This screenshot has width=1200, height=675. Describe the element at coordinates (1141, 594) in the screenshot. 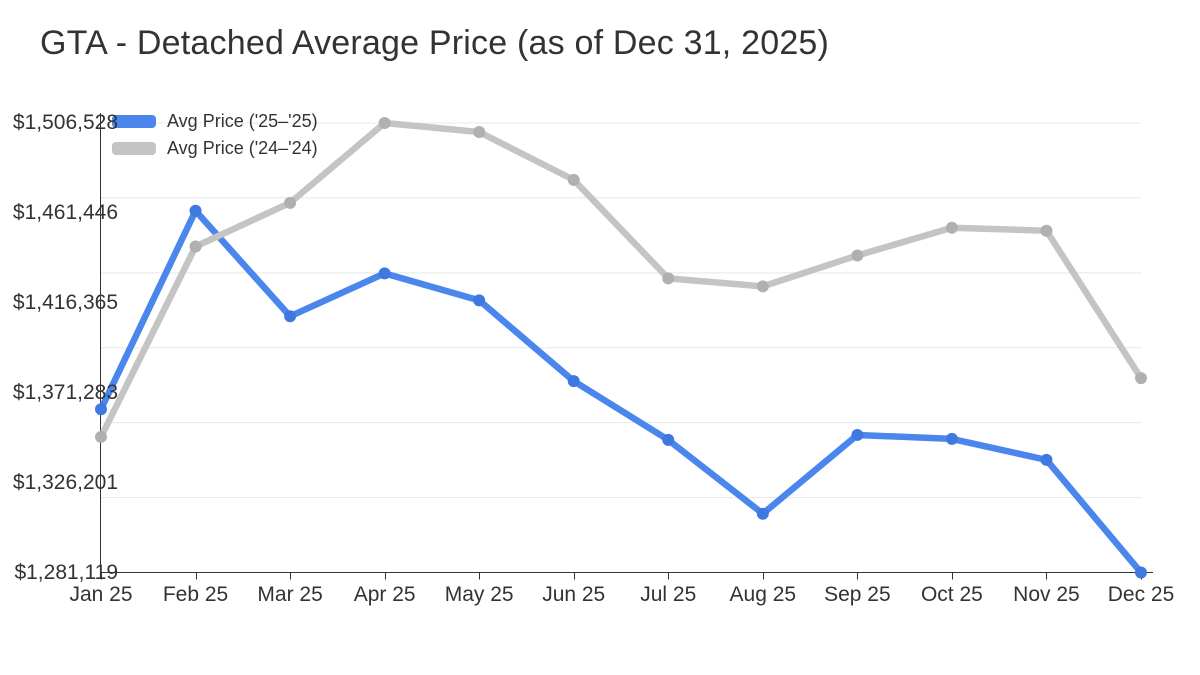

I see `x-axis-label: Dec 25` at that location.